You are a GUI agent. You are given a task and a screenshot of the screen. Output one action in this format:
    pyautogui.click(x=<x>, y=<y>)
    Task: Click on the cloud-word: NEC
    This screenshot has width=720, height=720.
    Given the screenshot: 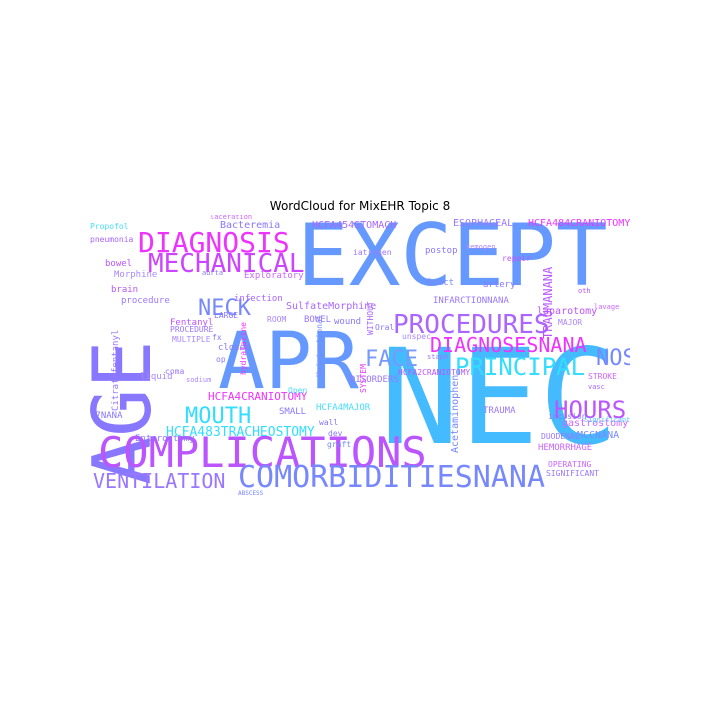 What is the action you would take?
    pyautogui.click(x=499, y=398)
    